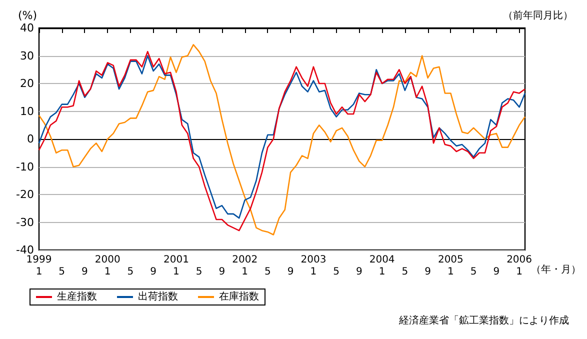 The width and height of the screenshot is (587, 339). I want to click on x-tick-label: 2002 1, so click(245, 266).